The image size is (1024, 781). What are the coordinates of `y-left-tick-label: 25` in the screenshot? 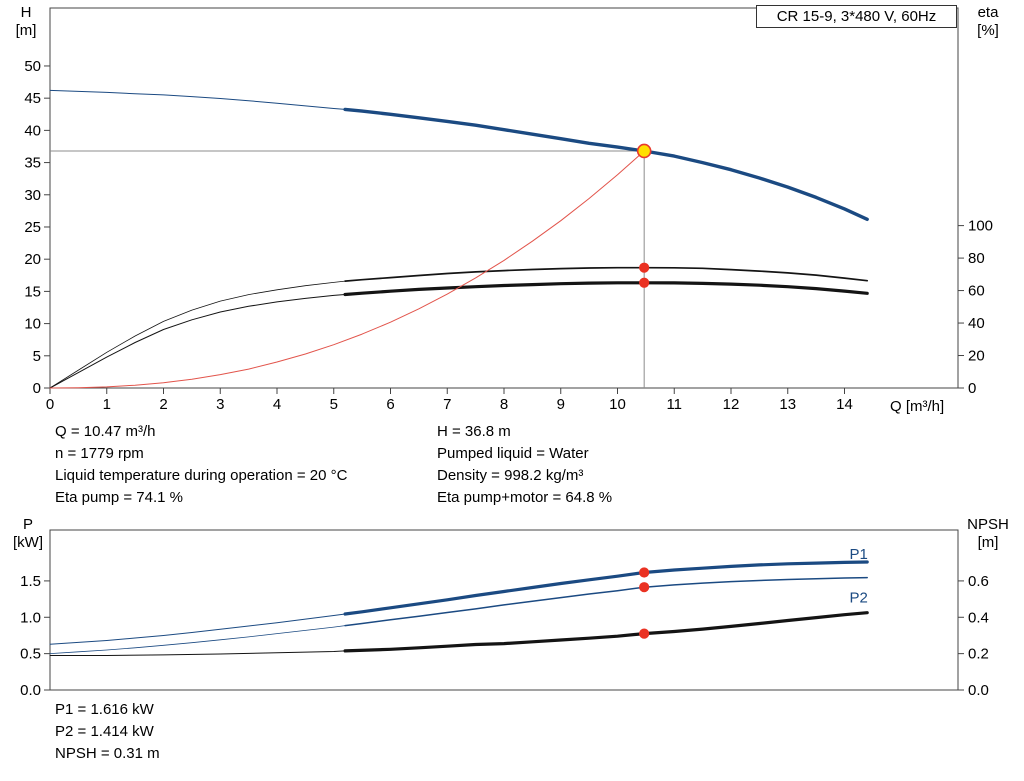 It's located at (32, 227).